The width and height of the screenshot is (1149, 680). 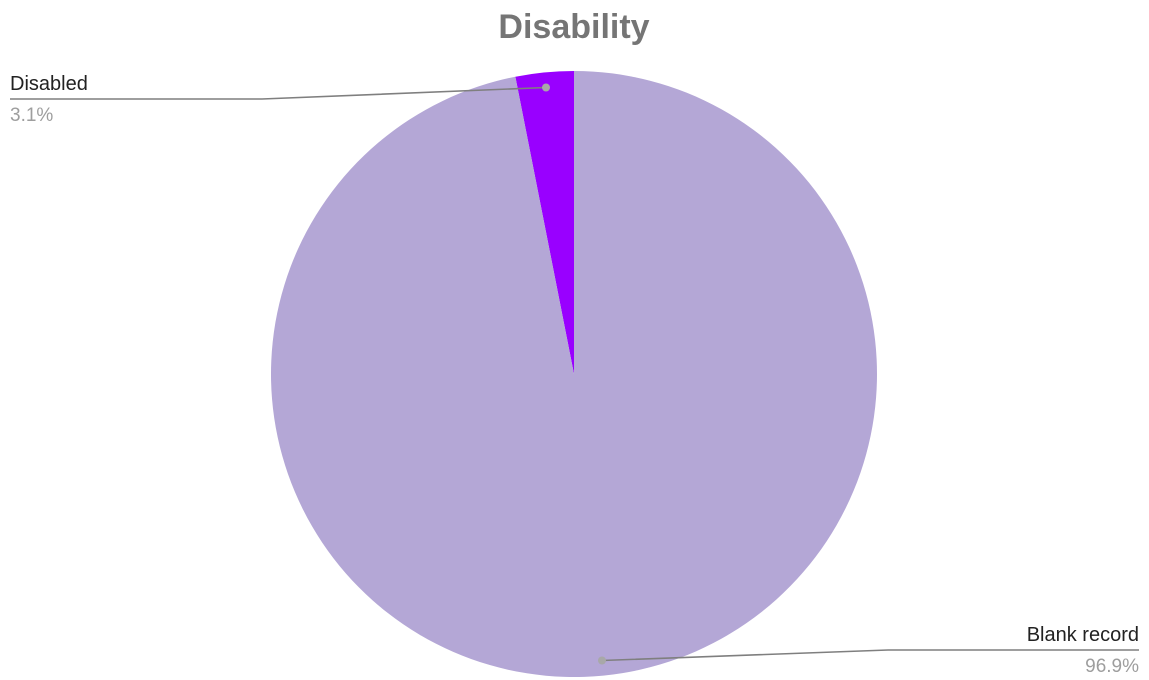 What do you see at coordinates (870, 655) in the screenshot?
I see `leader-line-blank-record` at bounding box center [870, 655].